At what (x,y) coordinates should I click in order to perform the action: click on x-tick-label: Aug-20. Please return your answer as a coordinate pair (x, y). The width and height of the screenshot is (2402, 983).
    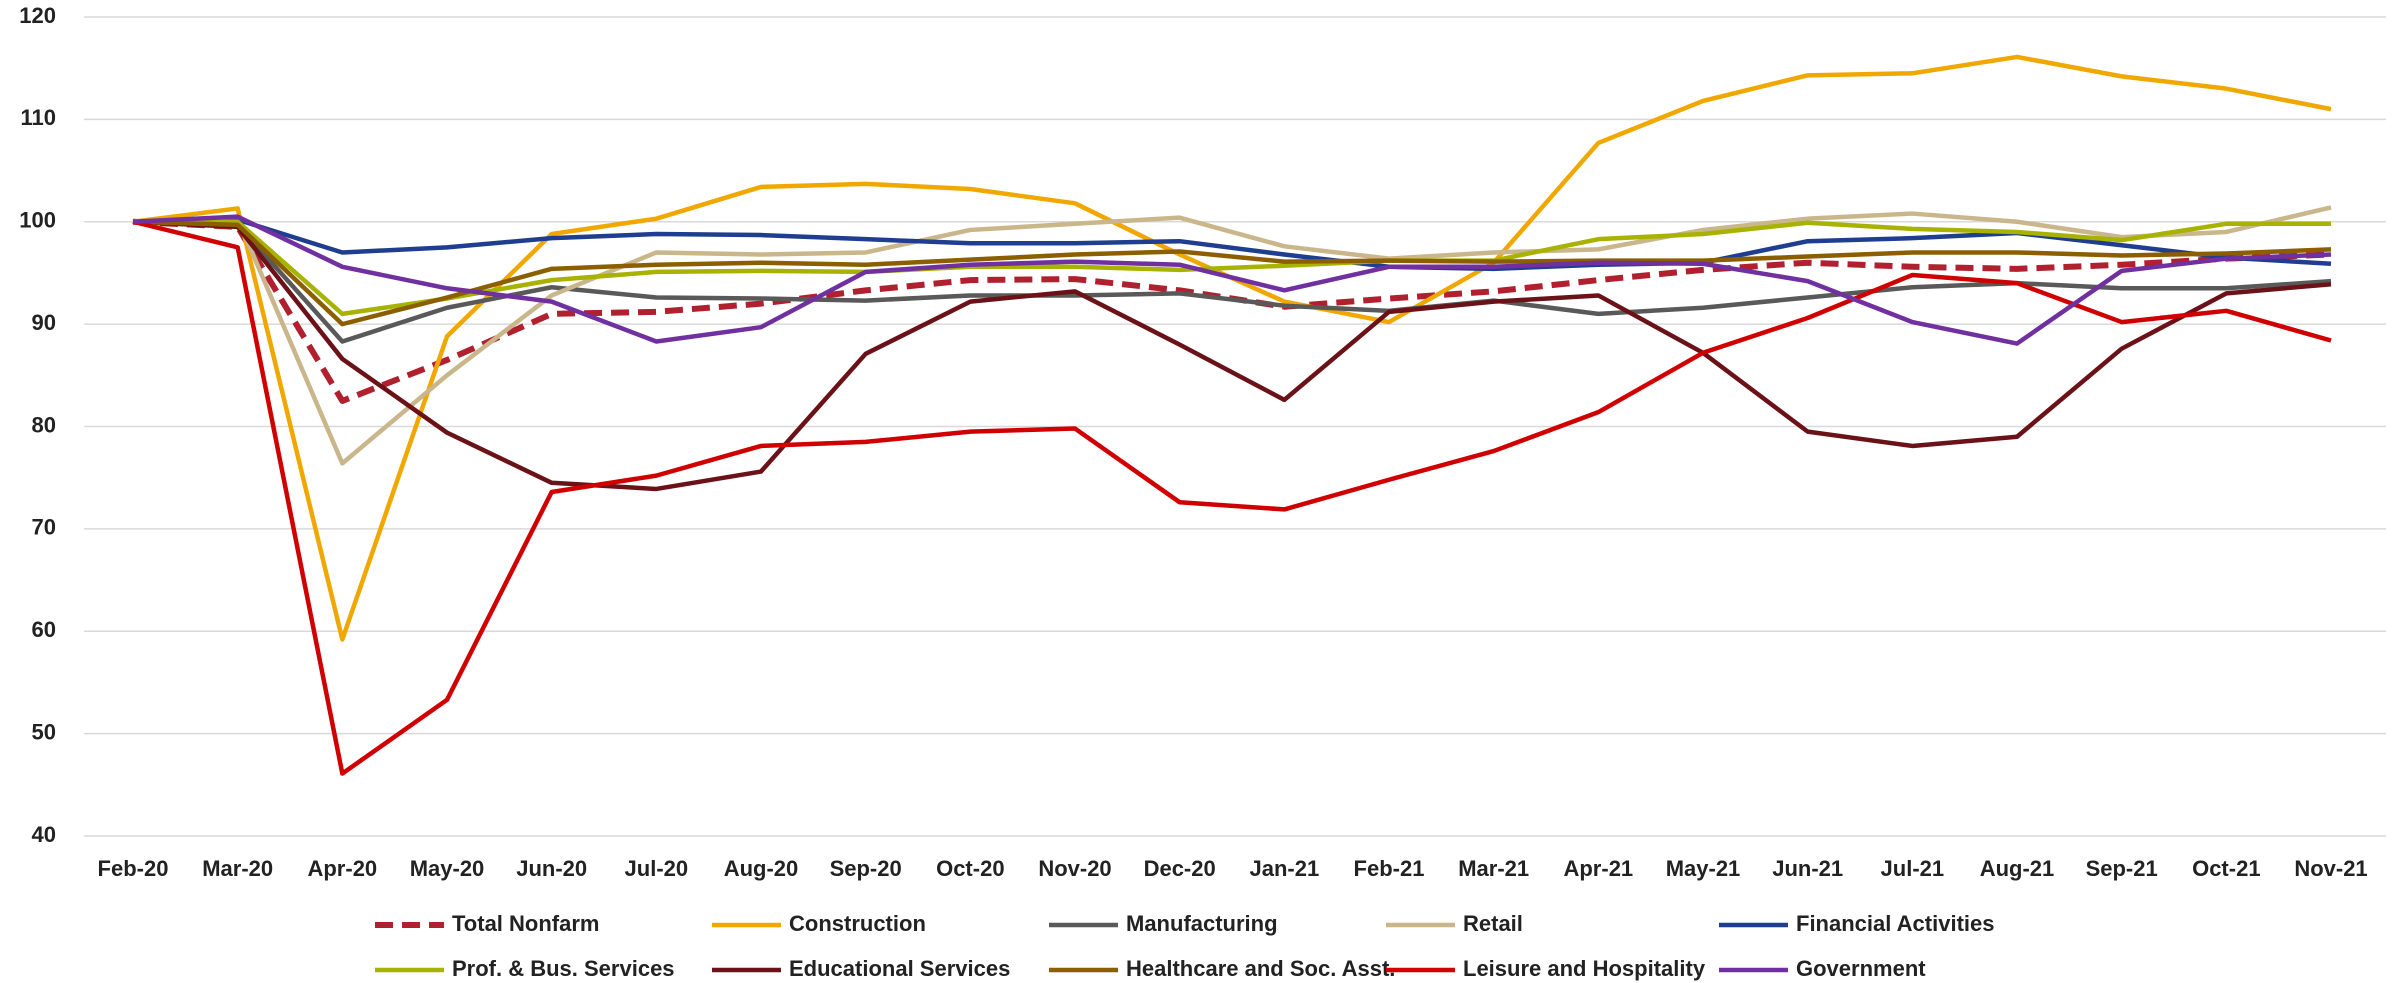
    Looking at the image, I should click on (761, 868).